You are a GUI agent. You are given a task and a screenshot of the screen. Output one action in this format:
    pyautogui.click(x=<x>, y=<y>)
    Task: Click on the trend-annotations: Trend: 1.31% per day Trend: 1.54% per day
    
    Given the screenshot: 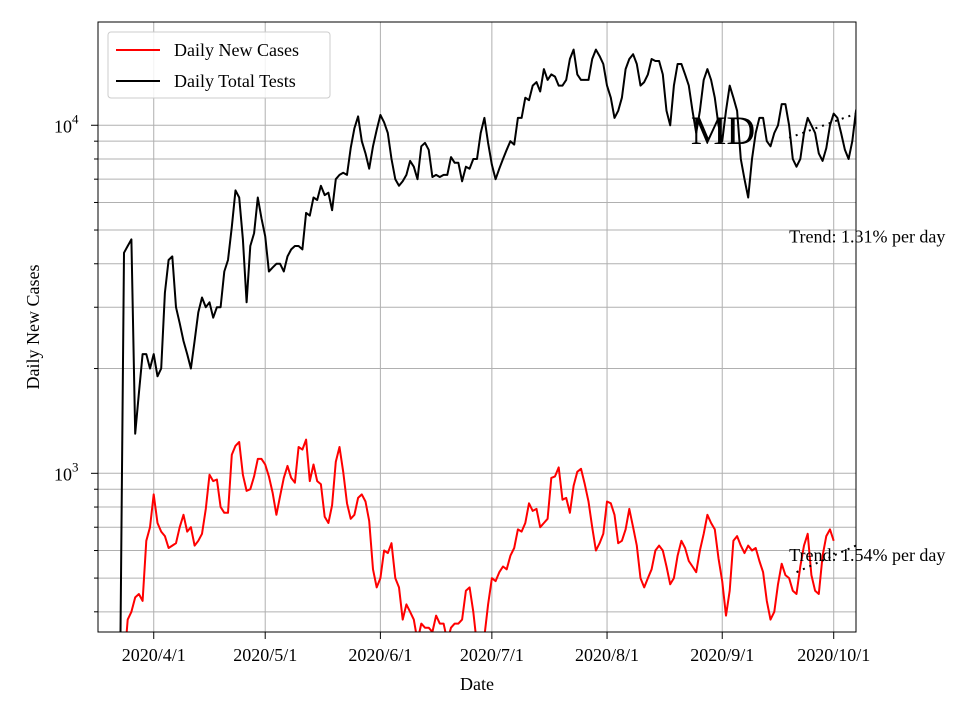 What is the action you would take?
    pyautogui.click(x=867, y=396)
    